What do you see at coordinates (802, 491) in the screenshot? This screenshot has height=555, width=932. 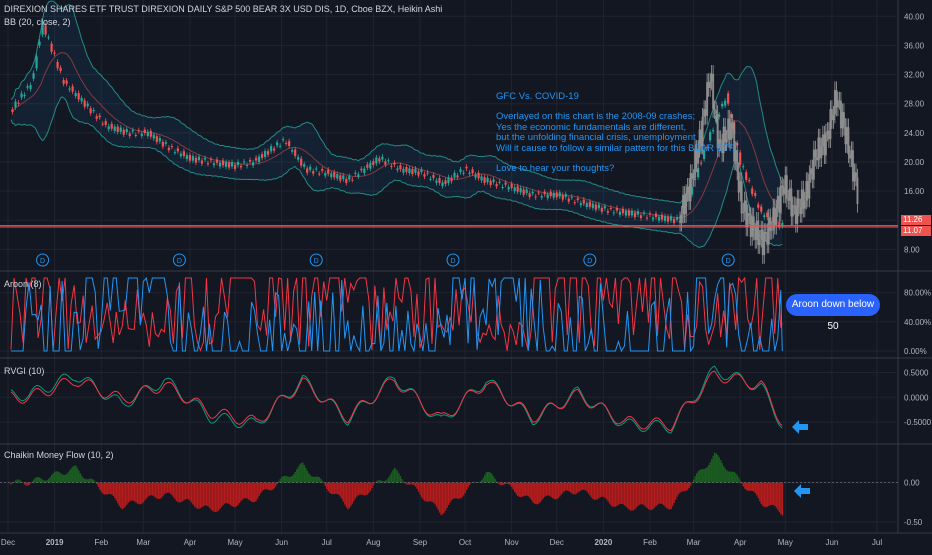 I see `cmf-arrow-icon` at bounding box center [802, 491].